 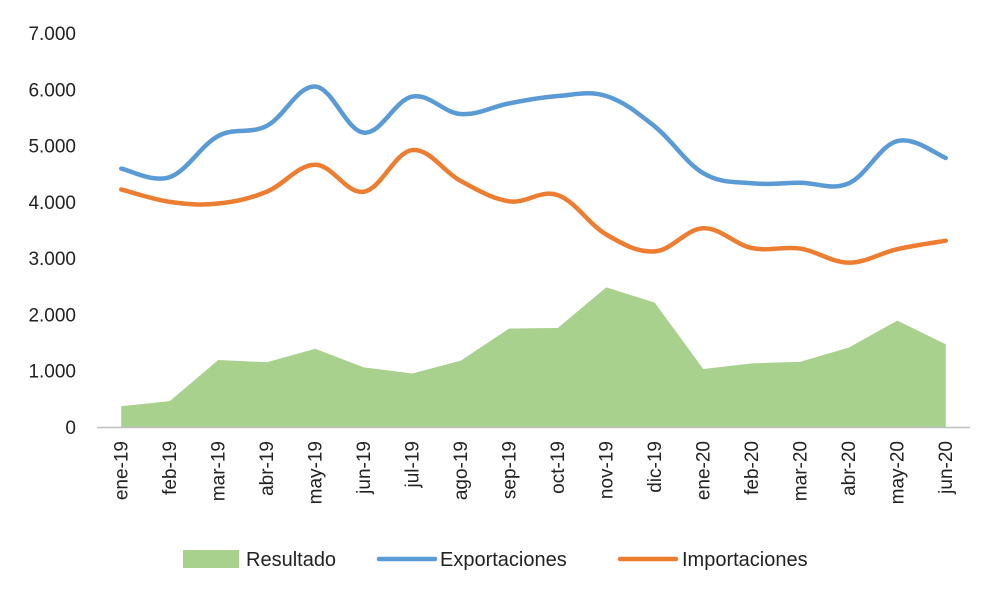 I want to click on x-tick-label: ene-19, so click(x=121, y=470).